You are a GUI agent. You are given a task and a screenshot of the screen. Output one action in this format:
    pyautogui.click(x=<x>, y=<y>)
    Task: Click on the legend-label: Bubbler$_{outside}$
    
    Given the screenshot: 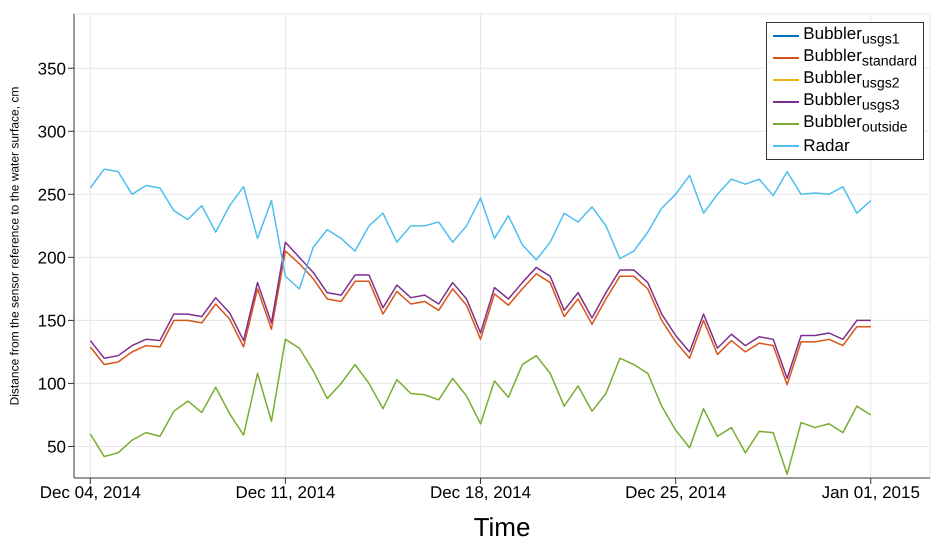 What is the action you would take?
    pyautogui.click(x=855, y=124)
    